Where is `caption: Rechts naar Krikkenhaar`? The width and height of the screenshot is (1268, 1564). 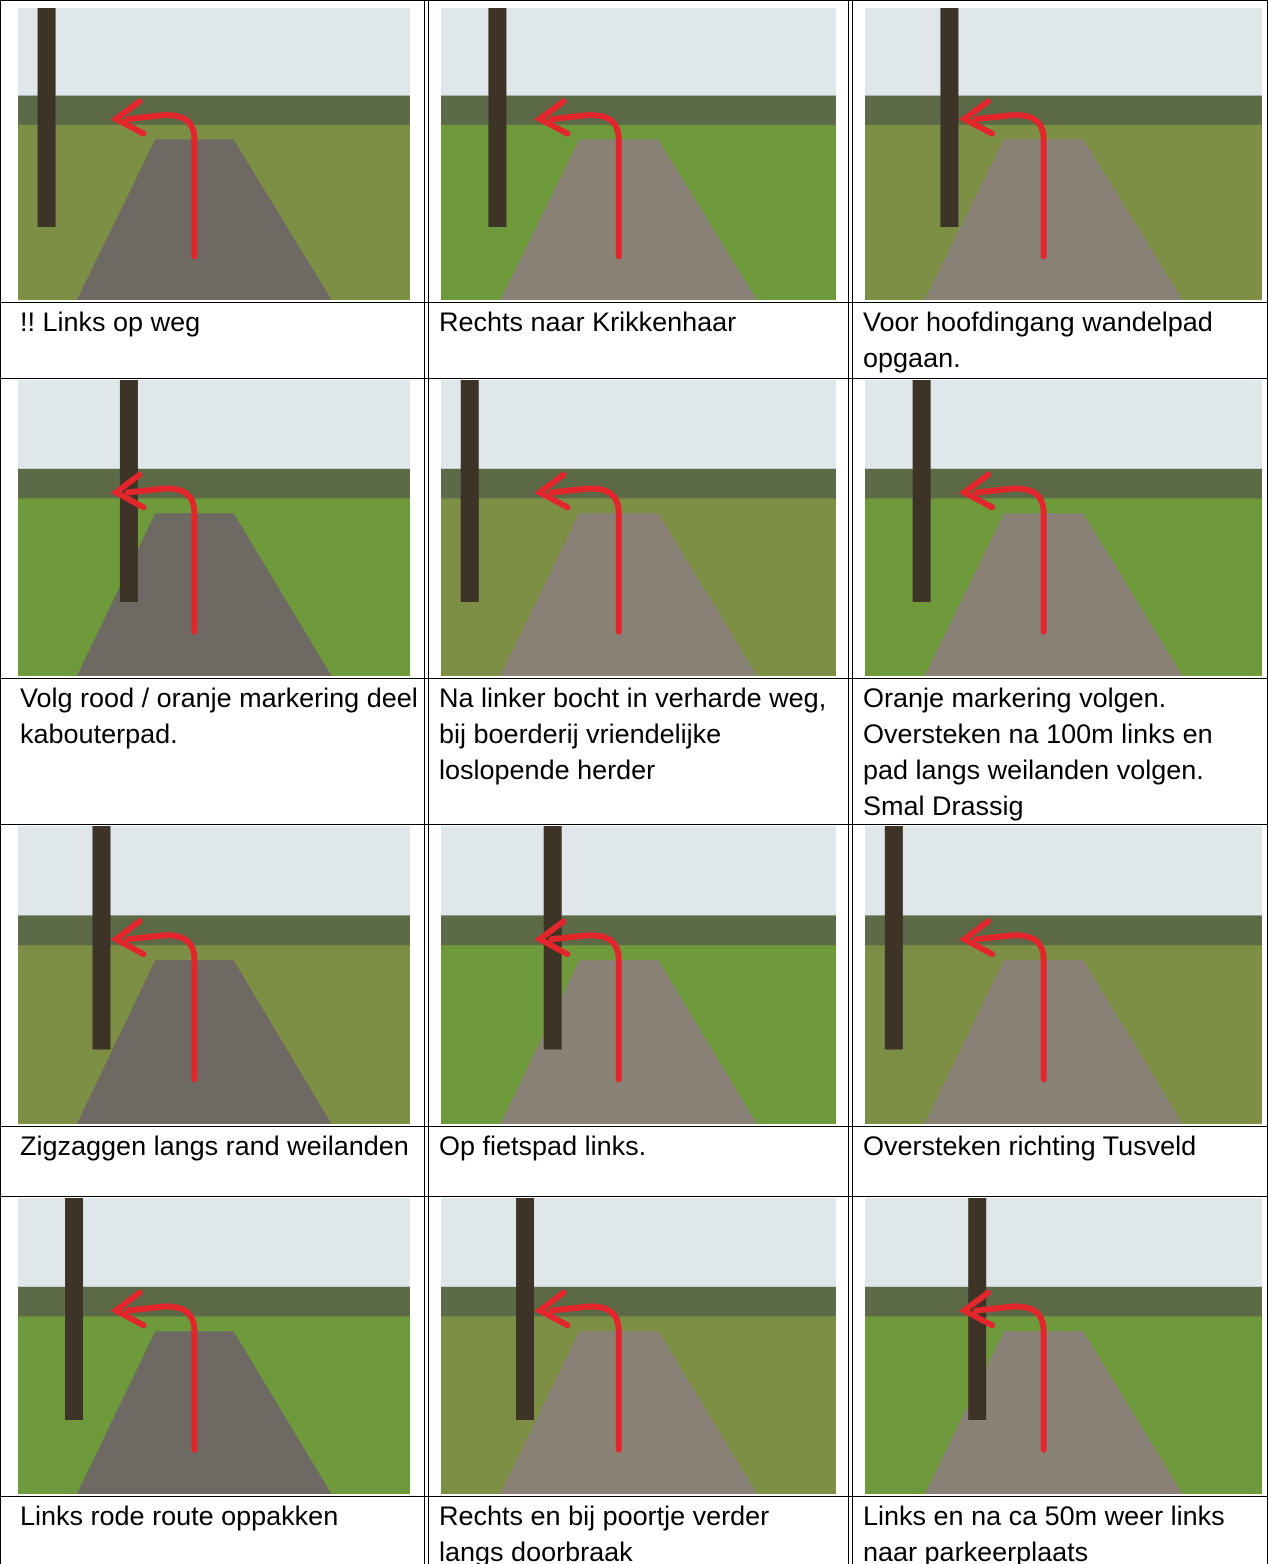 caption: Rechts naar Krikkenhaar is located at coordinates (588, 322).